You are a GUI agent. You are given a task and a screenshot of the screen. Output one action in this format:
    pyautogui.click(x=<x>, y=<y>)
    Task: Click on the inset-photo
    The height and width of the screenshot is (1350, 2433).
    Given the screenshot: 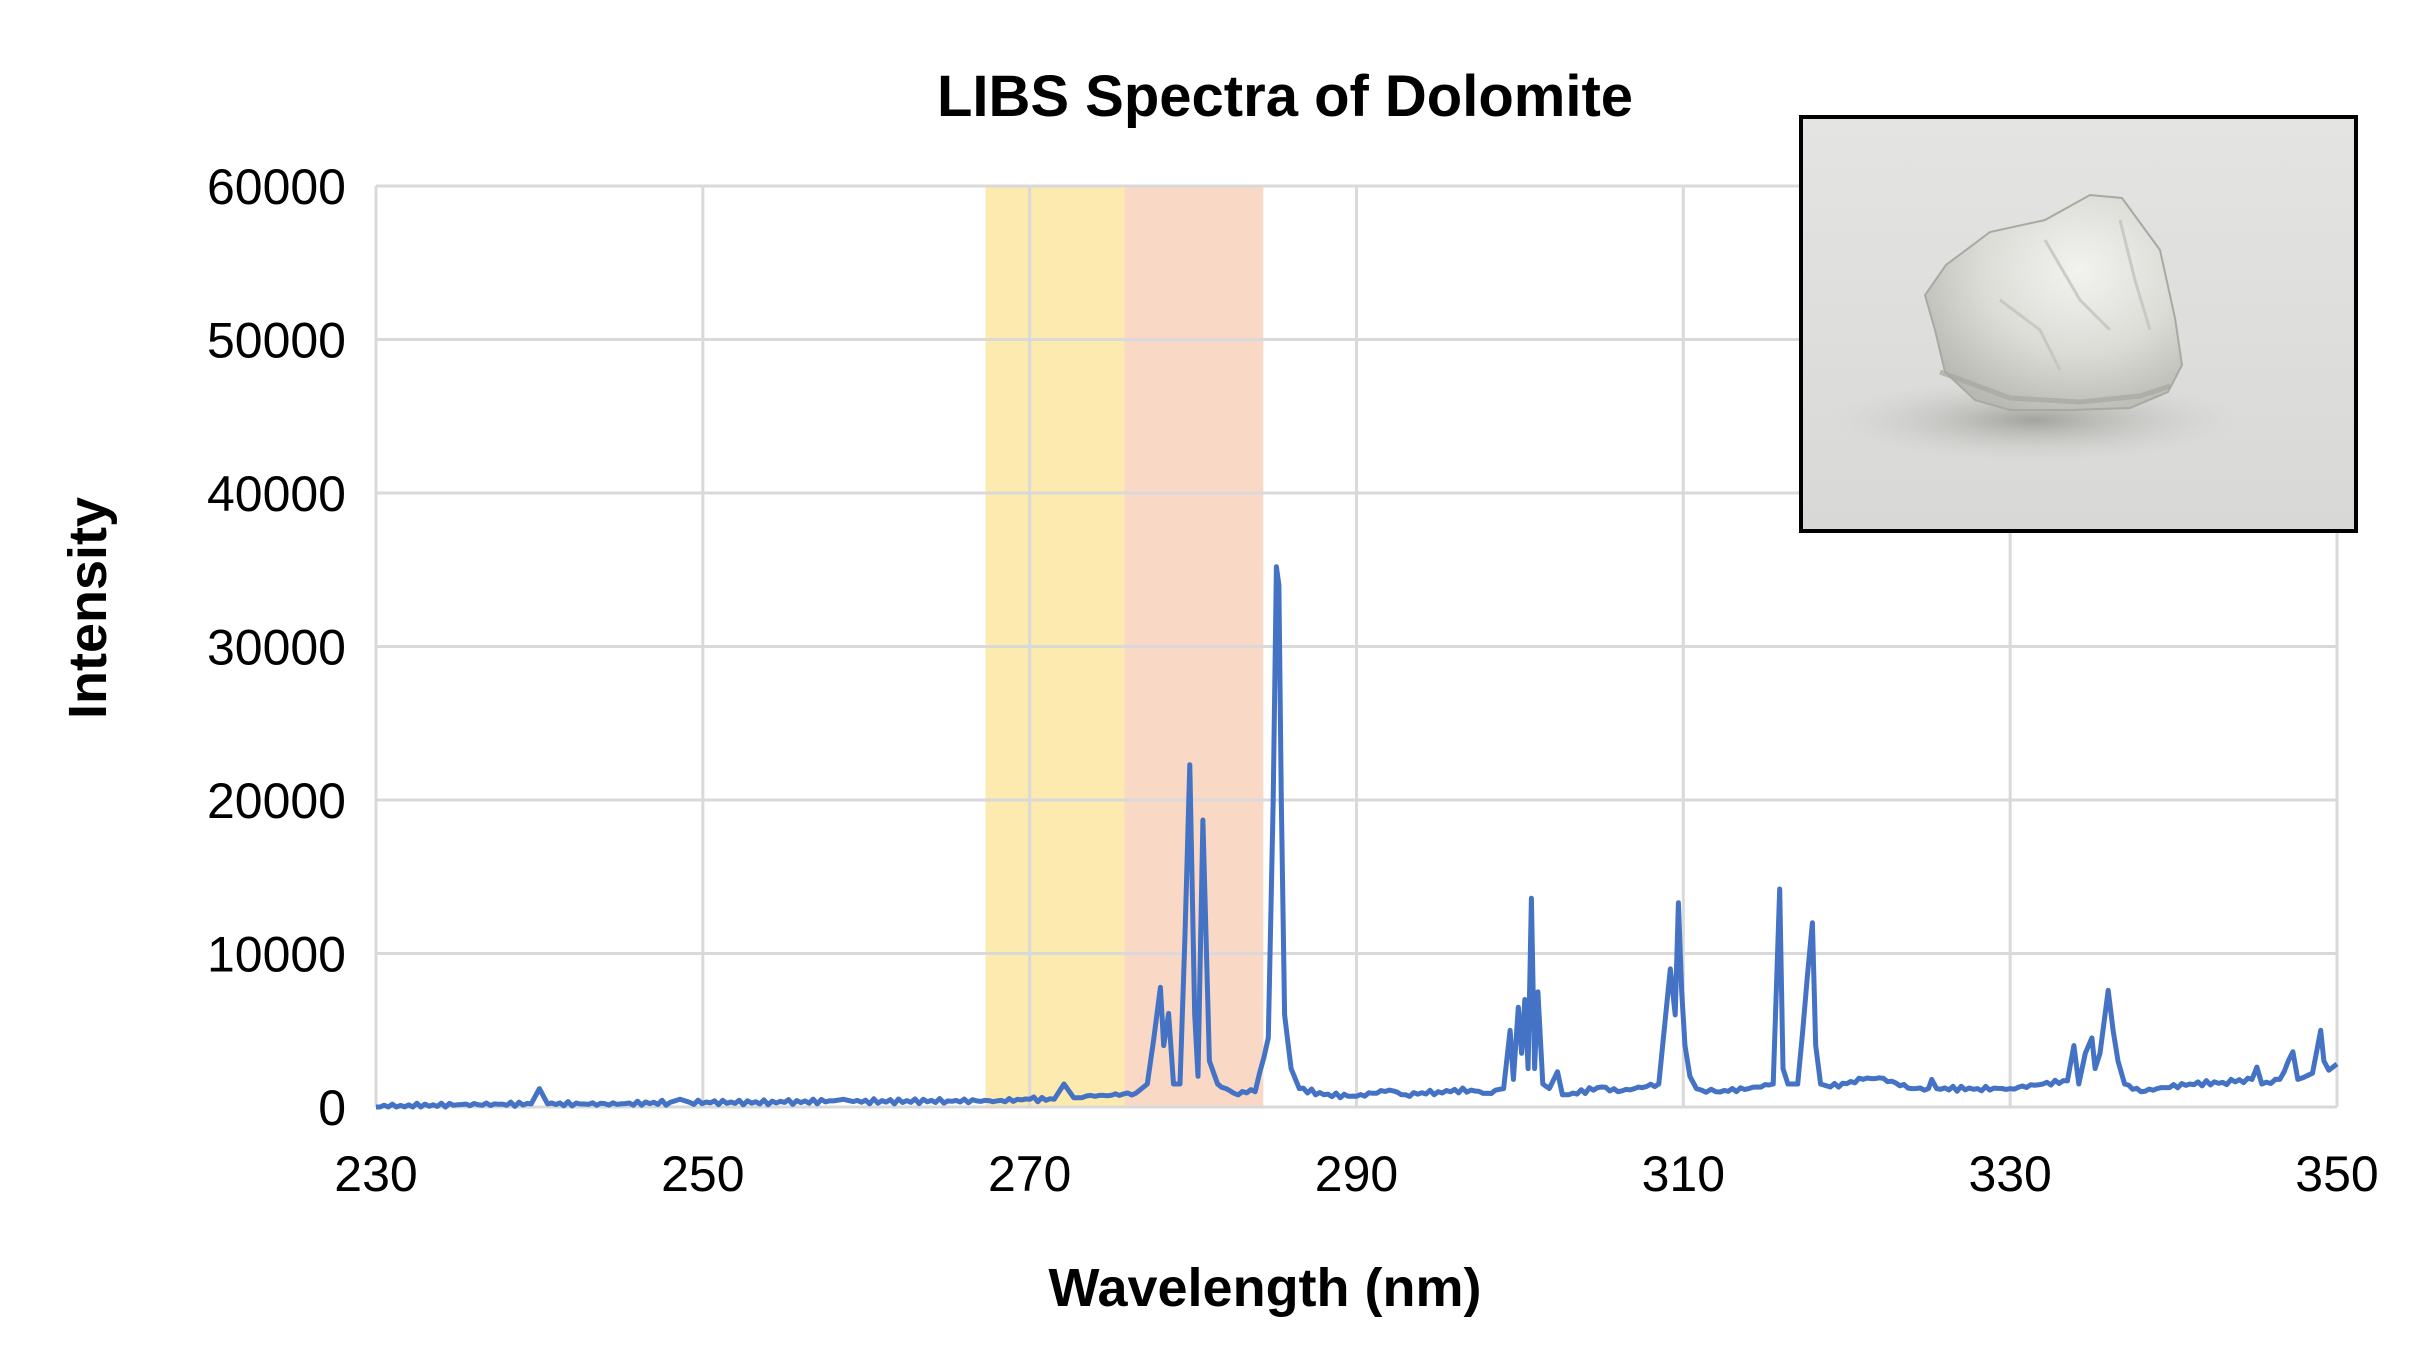 What is the action you would take?
    pyautogui.click(x=2078, y=324)
    